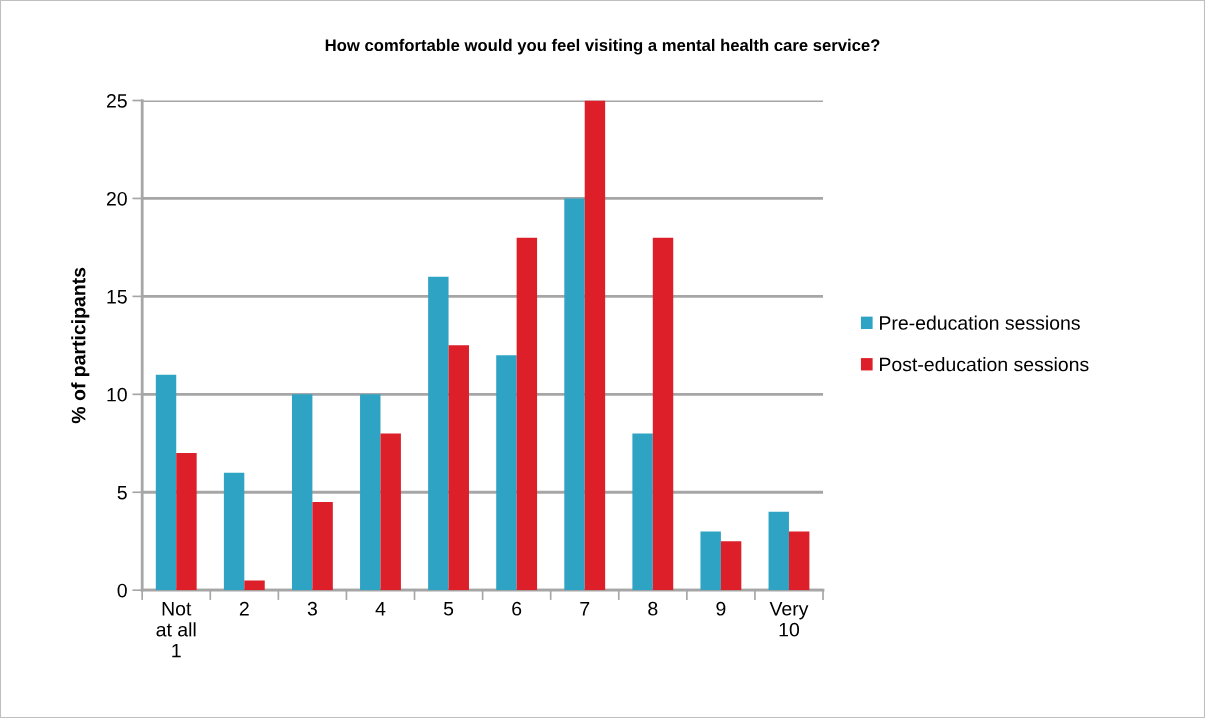 The image size is (1205, 718). I want to click on y-tick-label: 5, so click(122, 492).